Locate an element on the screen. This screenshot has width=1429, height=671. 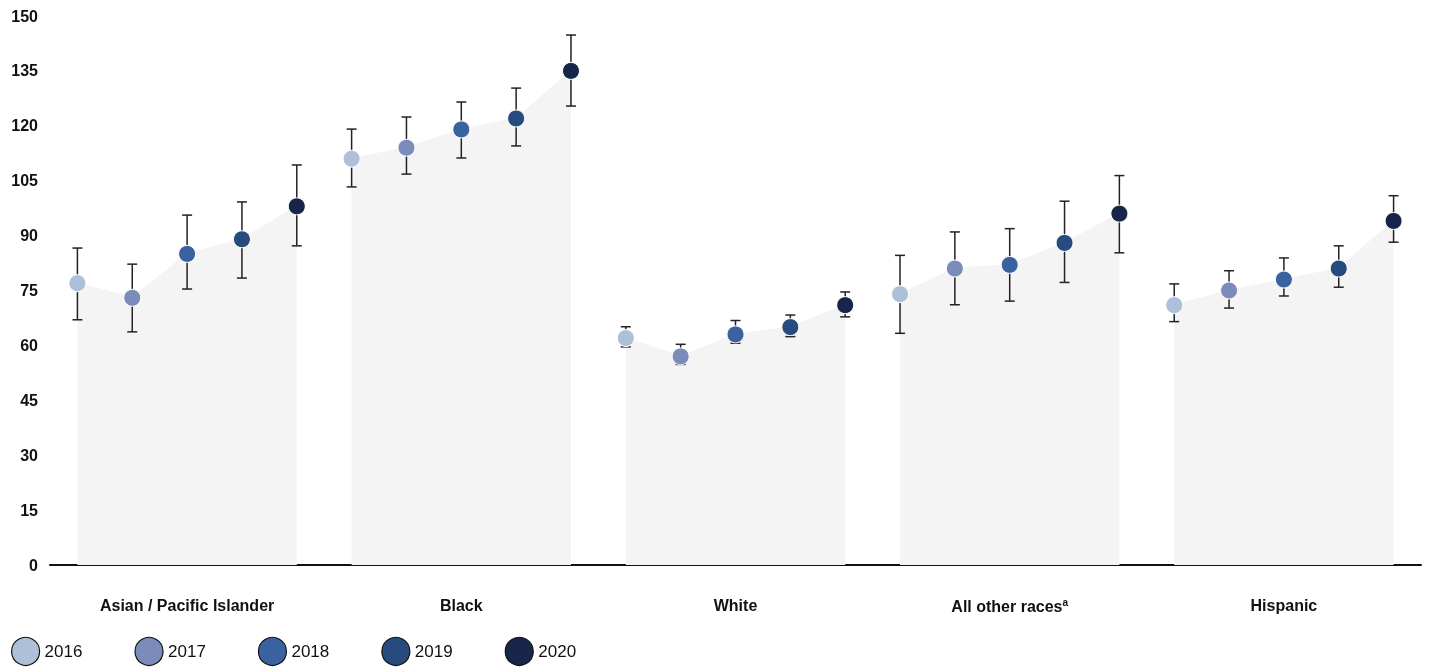
x-tick-label: Asian / Pacific Islander is located at coordinates (187, 605).